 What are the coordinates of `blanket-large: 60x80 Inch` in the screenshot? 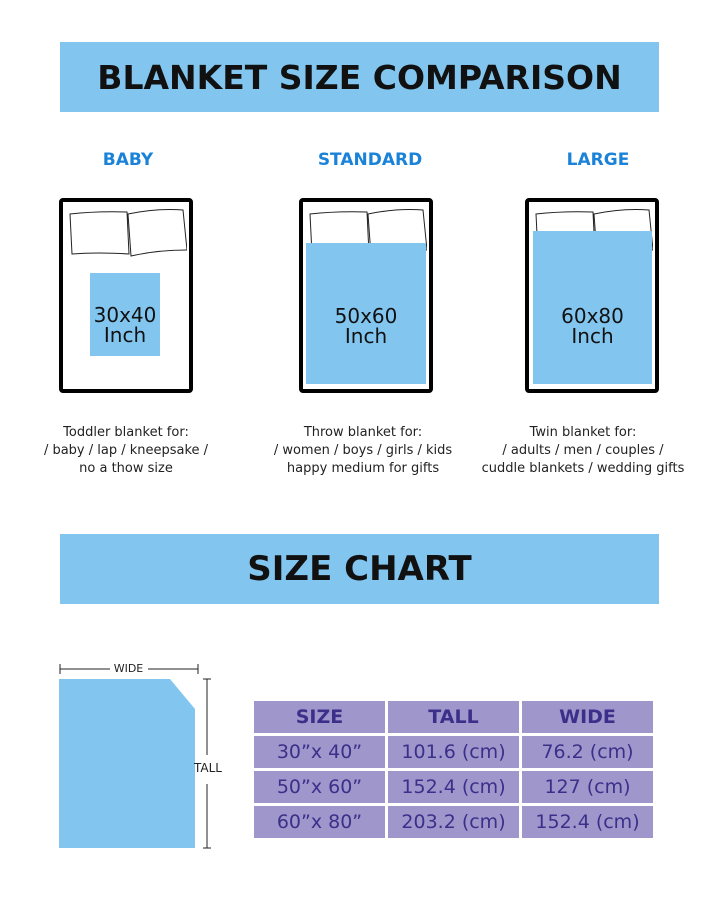 It's located at (592, 307).